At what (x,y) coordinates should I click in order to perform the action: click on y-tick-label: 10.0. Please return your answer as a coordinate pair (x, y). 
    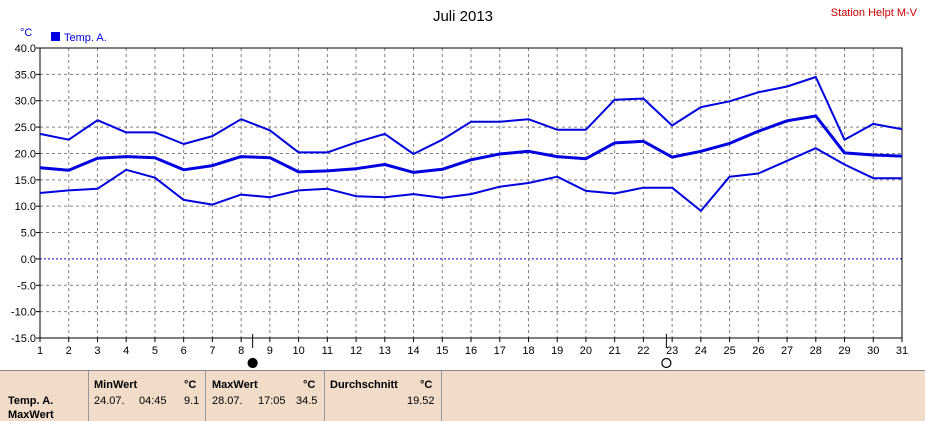
    Looking at the image, I should click on (25, 207).